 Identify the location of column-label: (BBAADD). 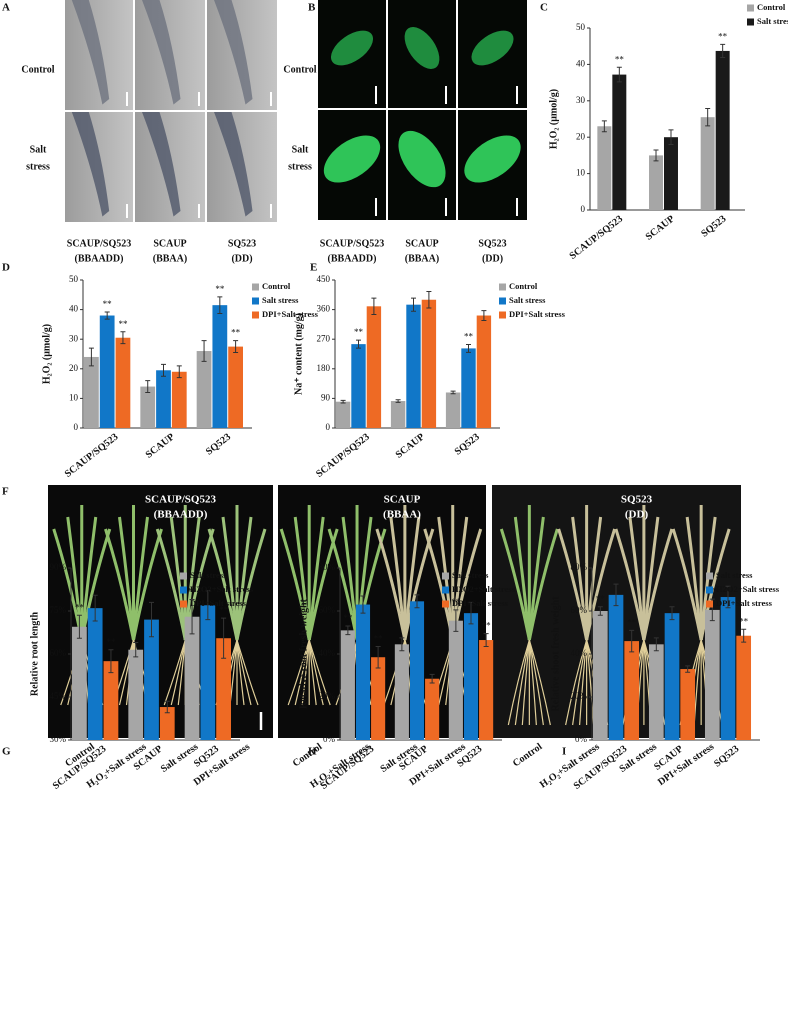
(352, 258).